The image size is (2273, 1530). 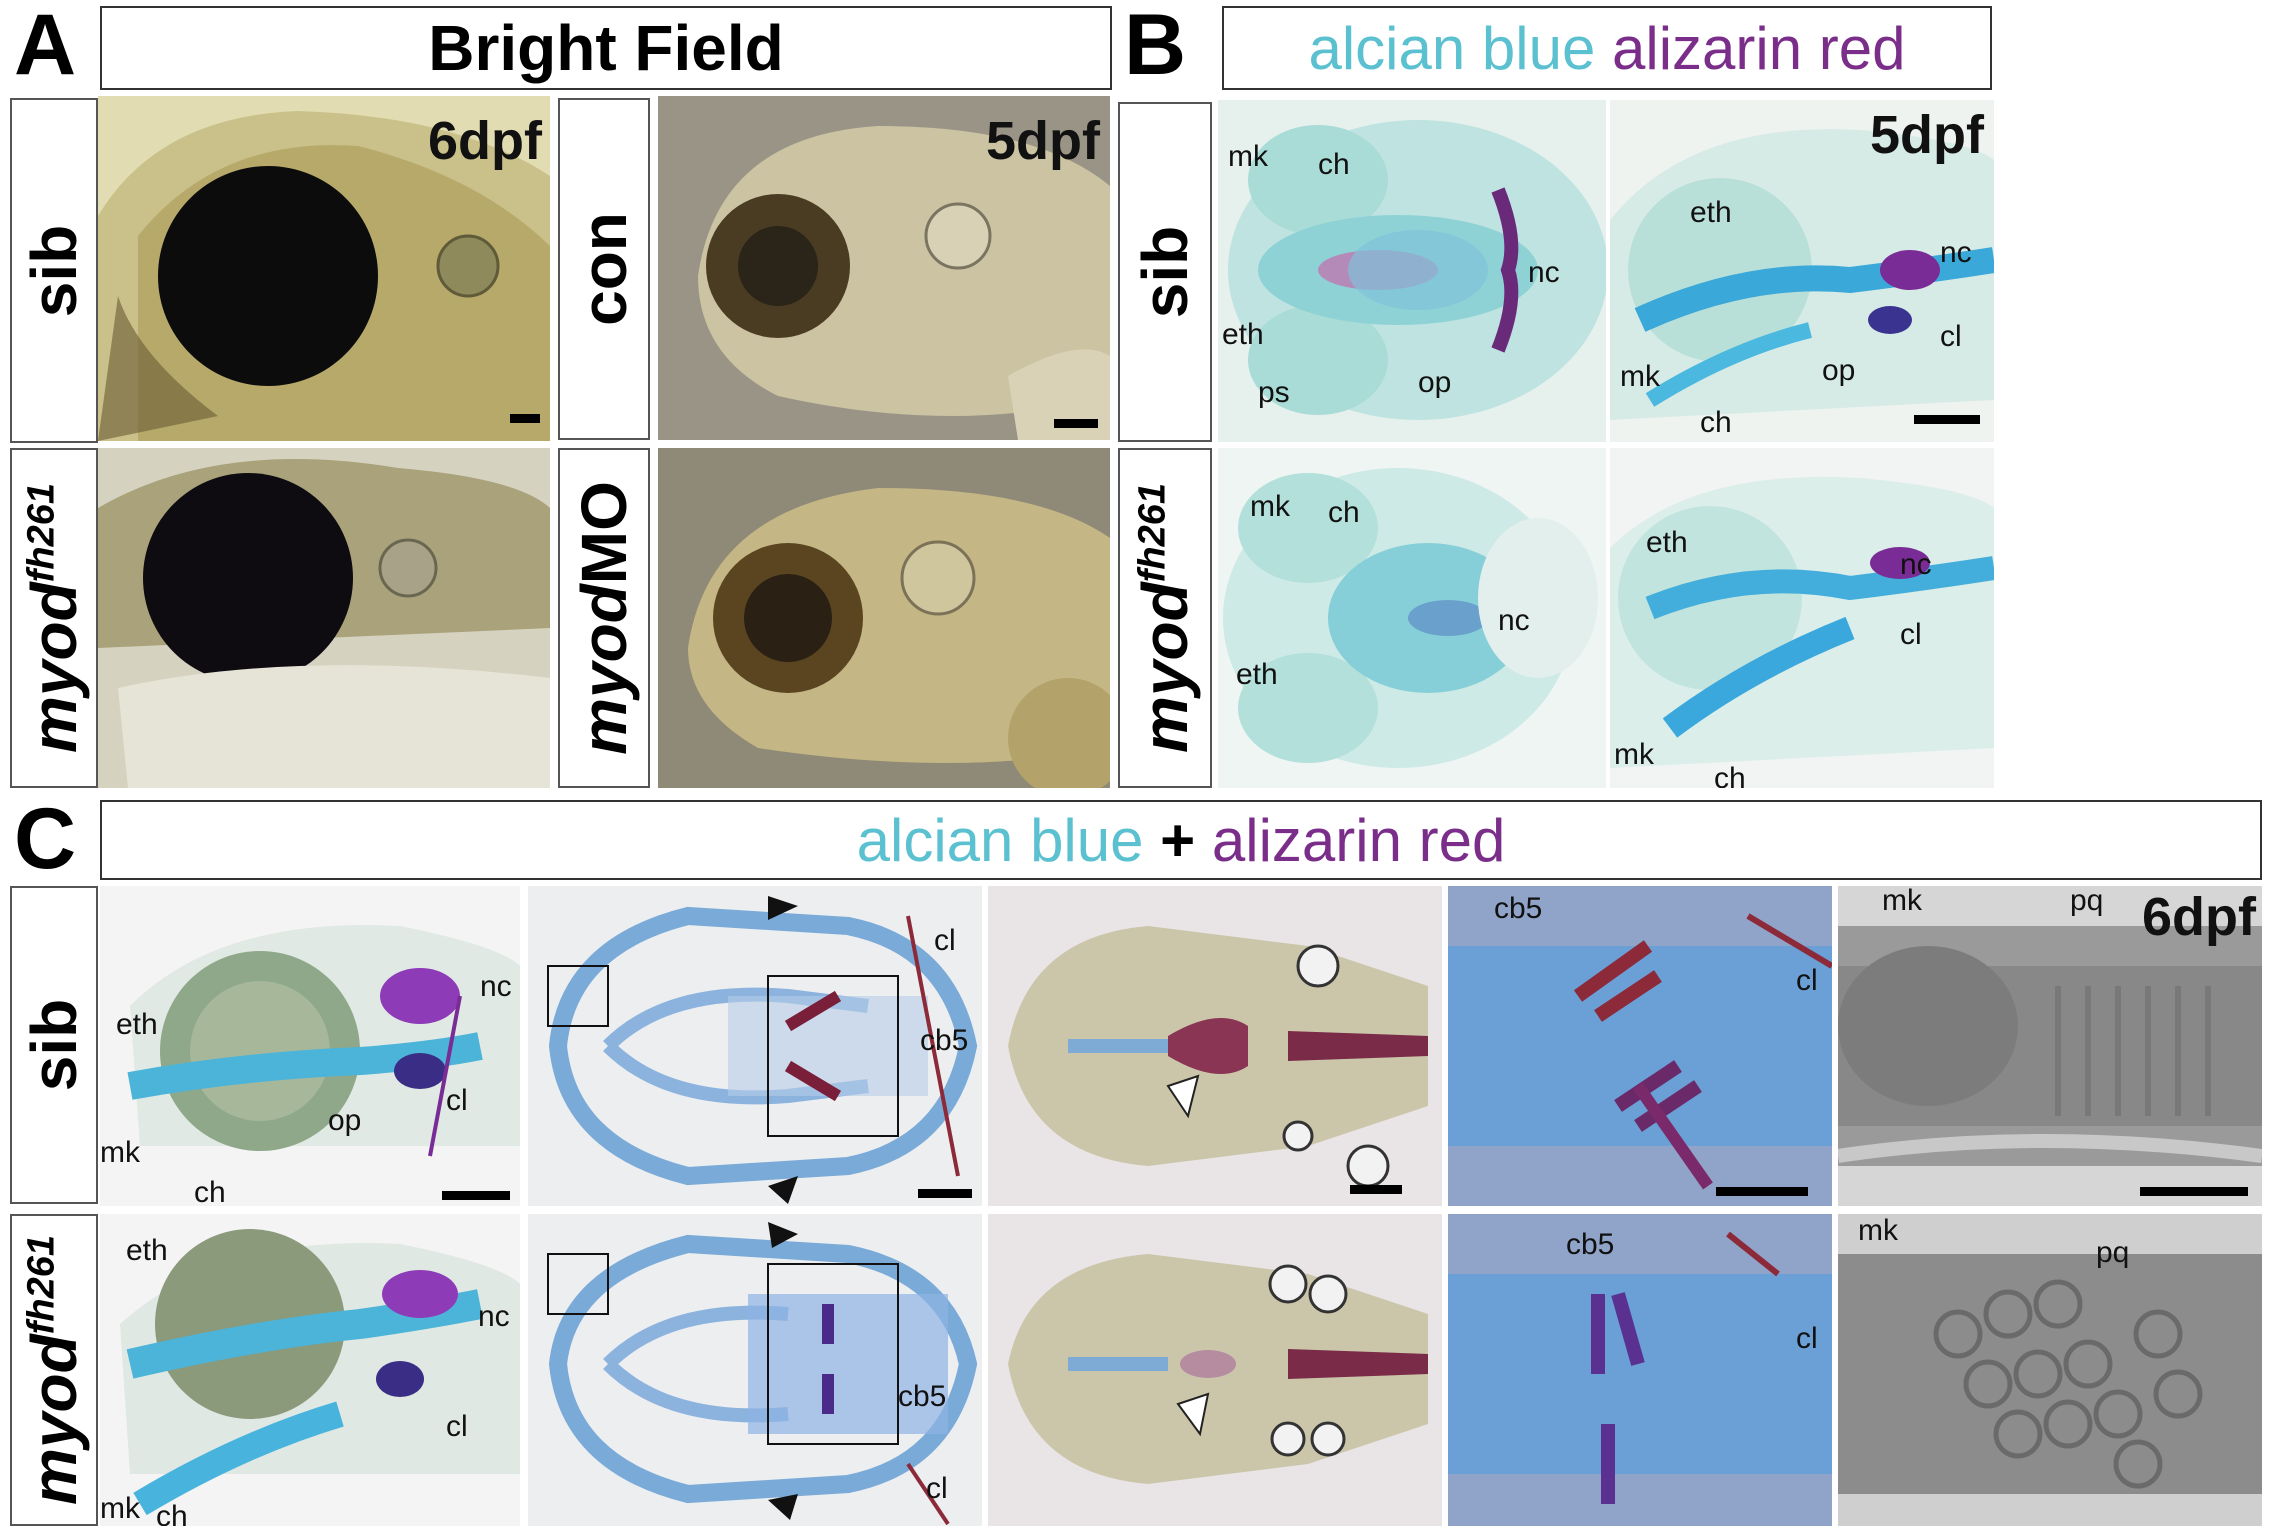 I want to click on panel-a-title: Bright Field, so click(x=606, y=48).